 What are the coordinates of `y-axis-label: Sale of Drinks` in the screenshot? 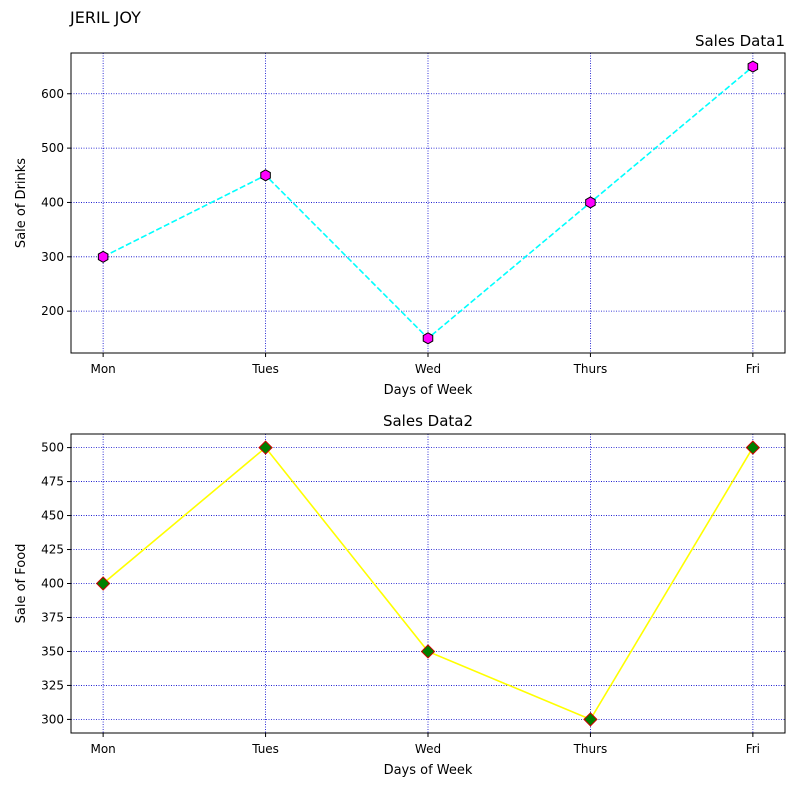 It's located at (21, 203).